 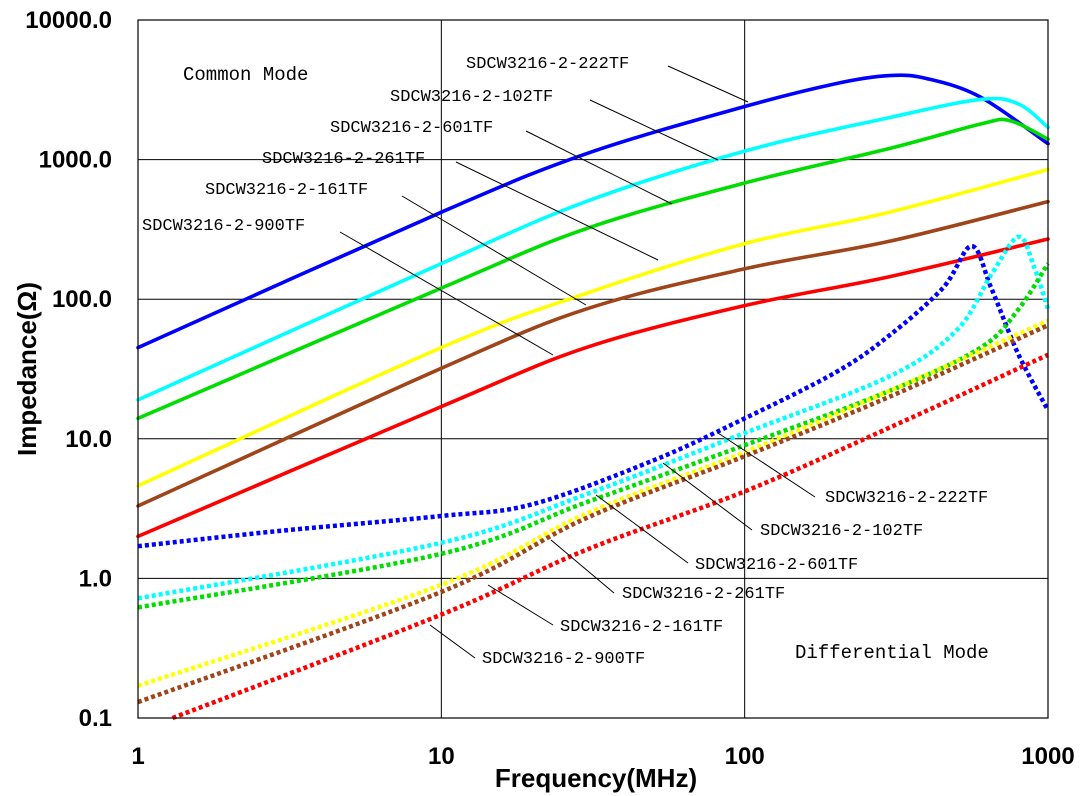 I want to click on x-tick-label: 100, so click(x=745, y=756).